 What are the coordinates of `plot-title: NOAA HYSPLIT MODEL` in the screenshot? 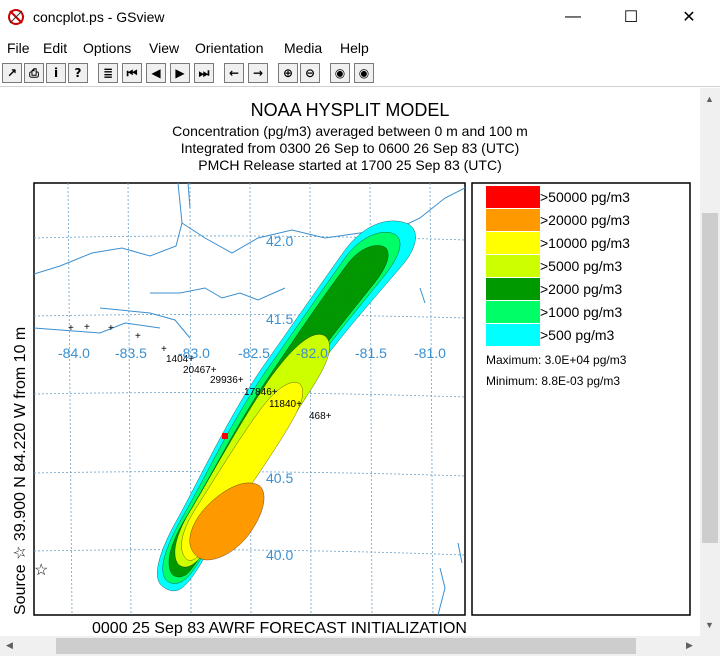 It's located at (350, 110).